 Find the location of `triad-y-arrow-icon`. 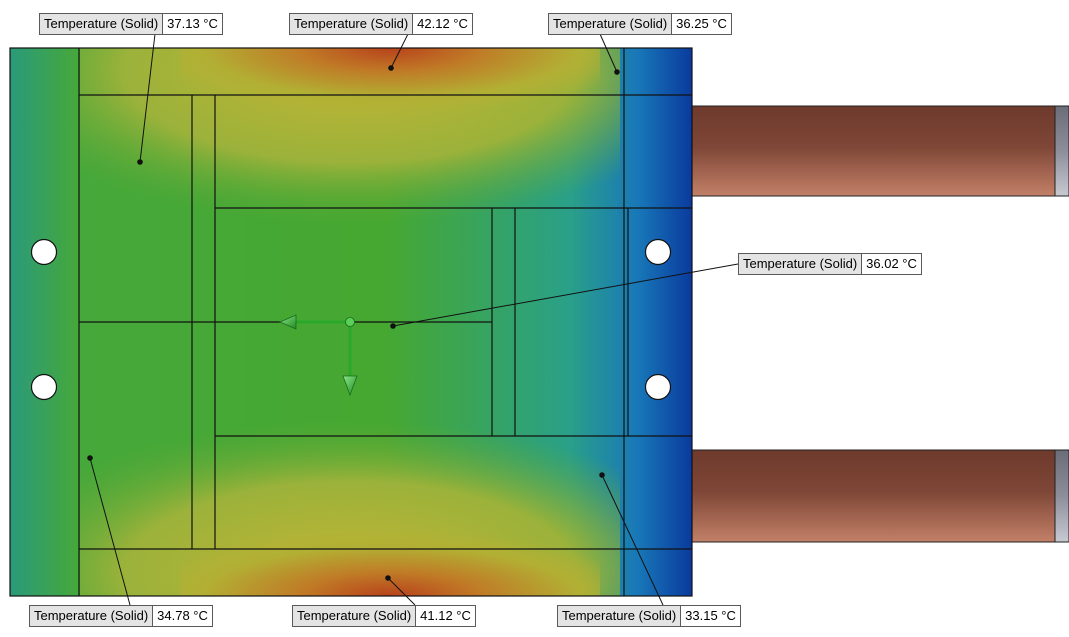

triad-y-arrow-icon is located at coordinates (350, 386).